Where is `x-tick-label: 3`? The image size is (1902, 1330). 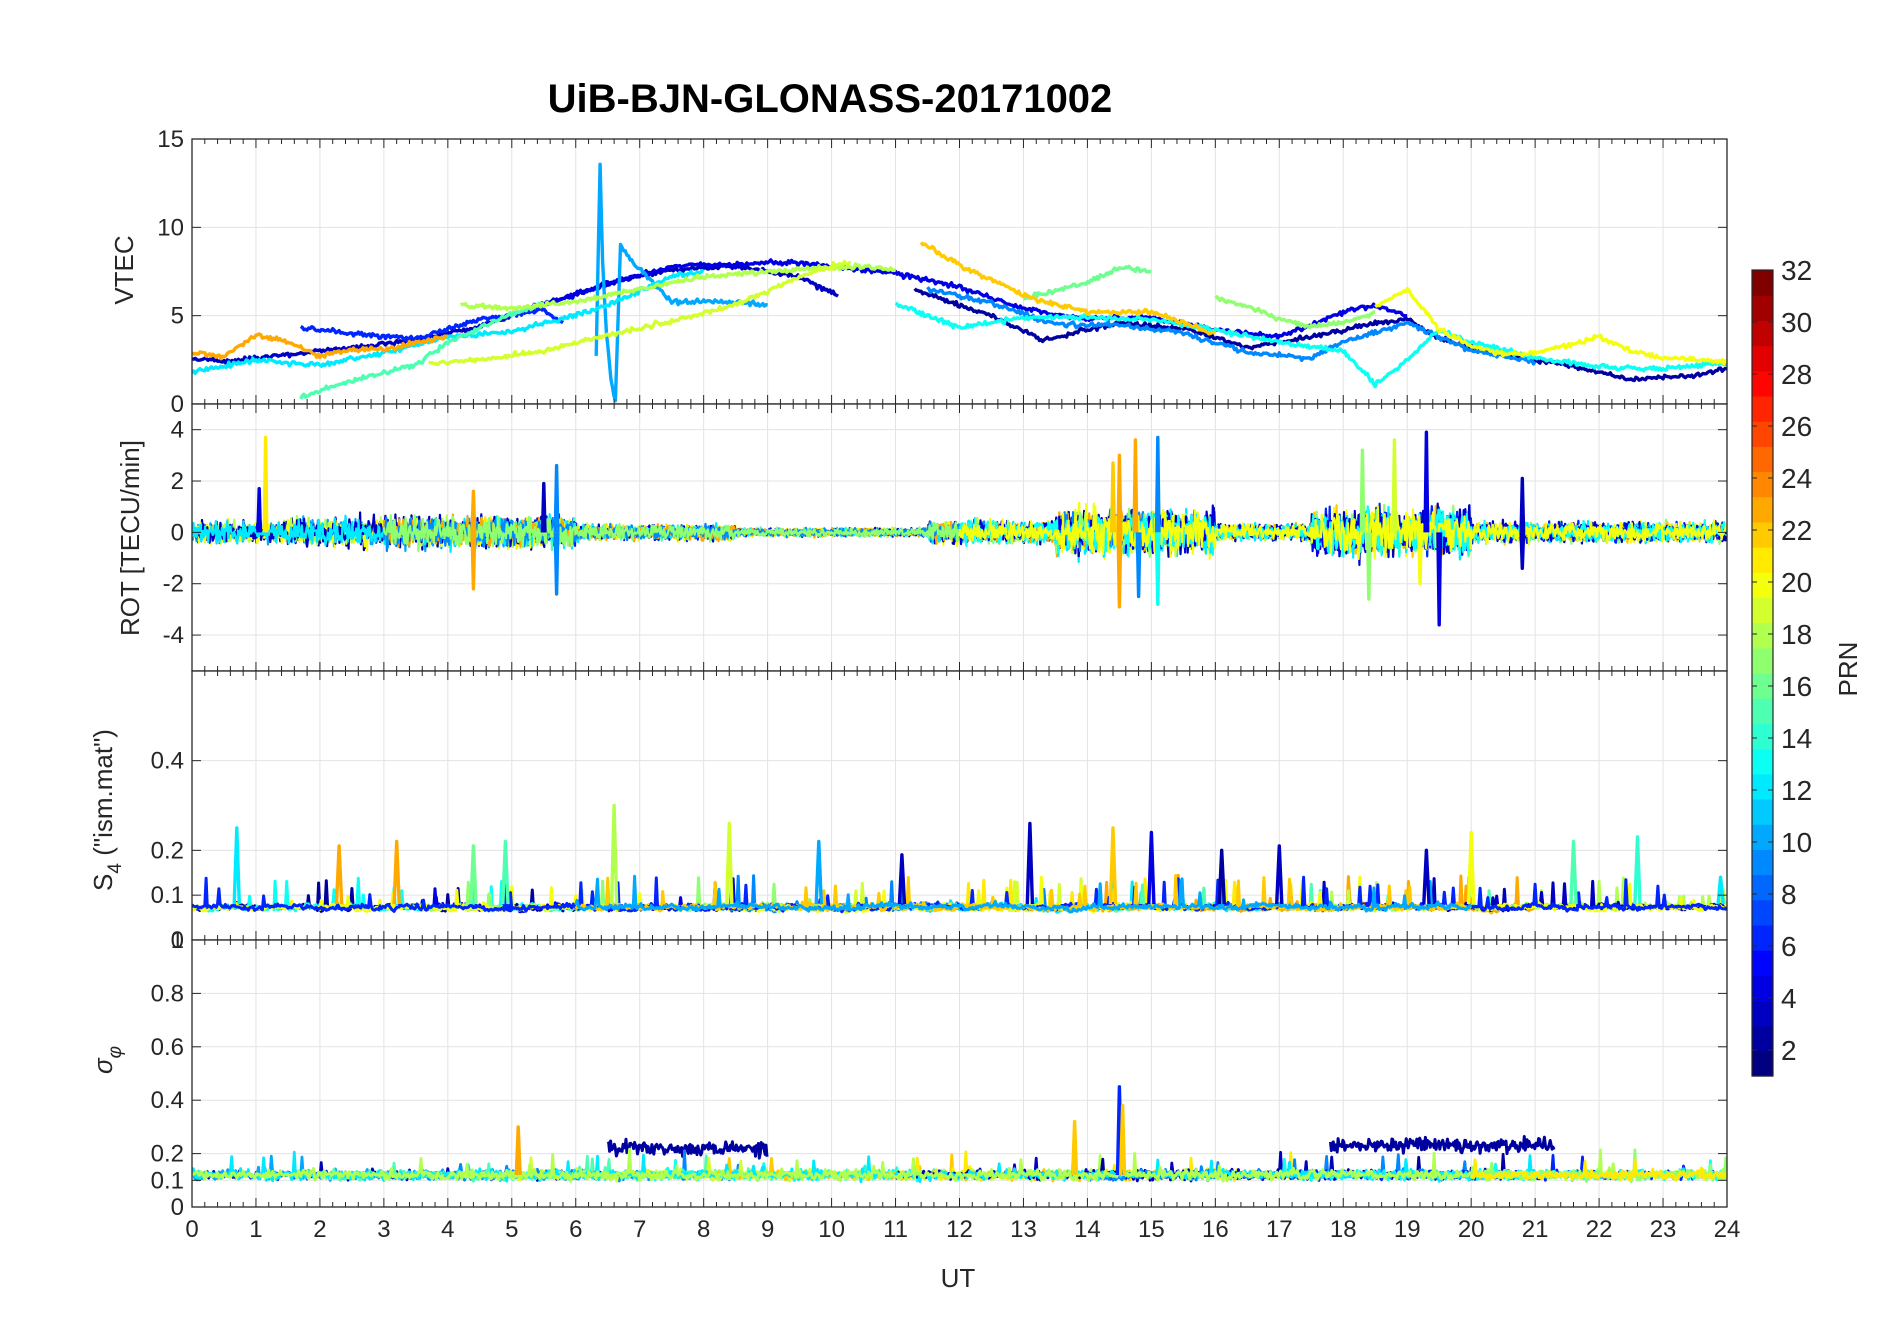 x-tick-label: 3 is located at coordinates (383, 1229).